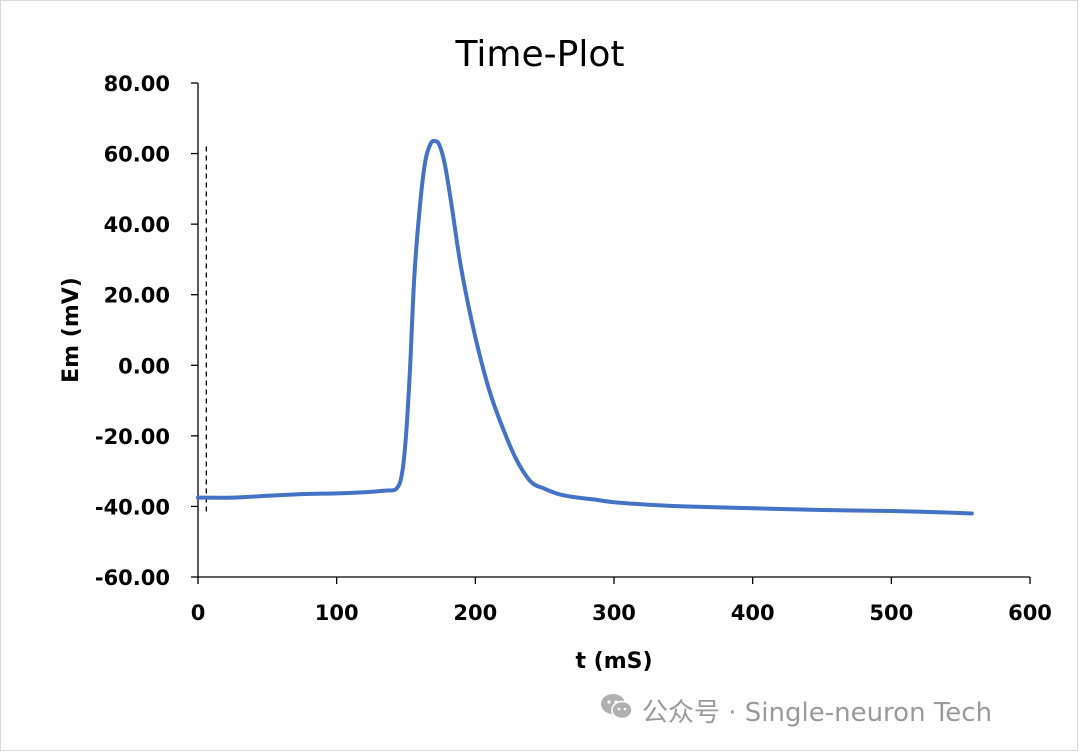 This screenshot has height=753, width=1080. Describe the element at coordinates (137, 296) in the screenshot. I see `y-tick-label: 20.00` at that location.